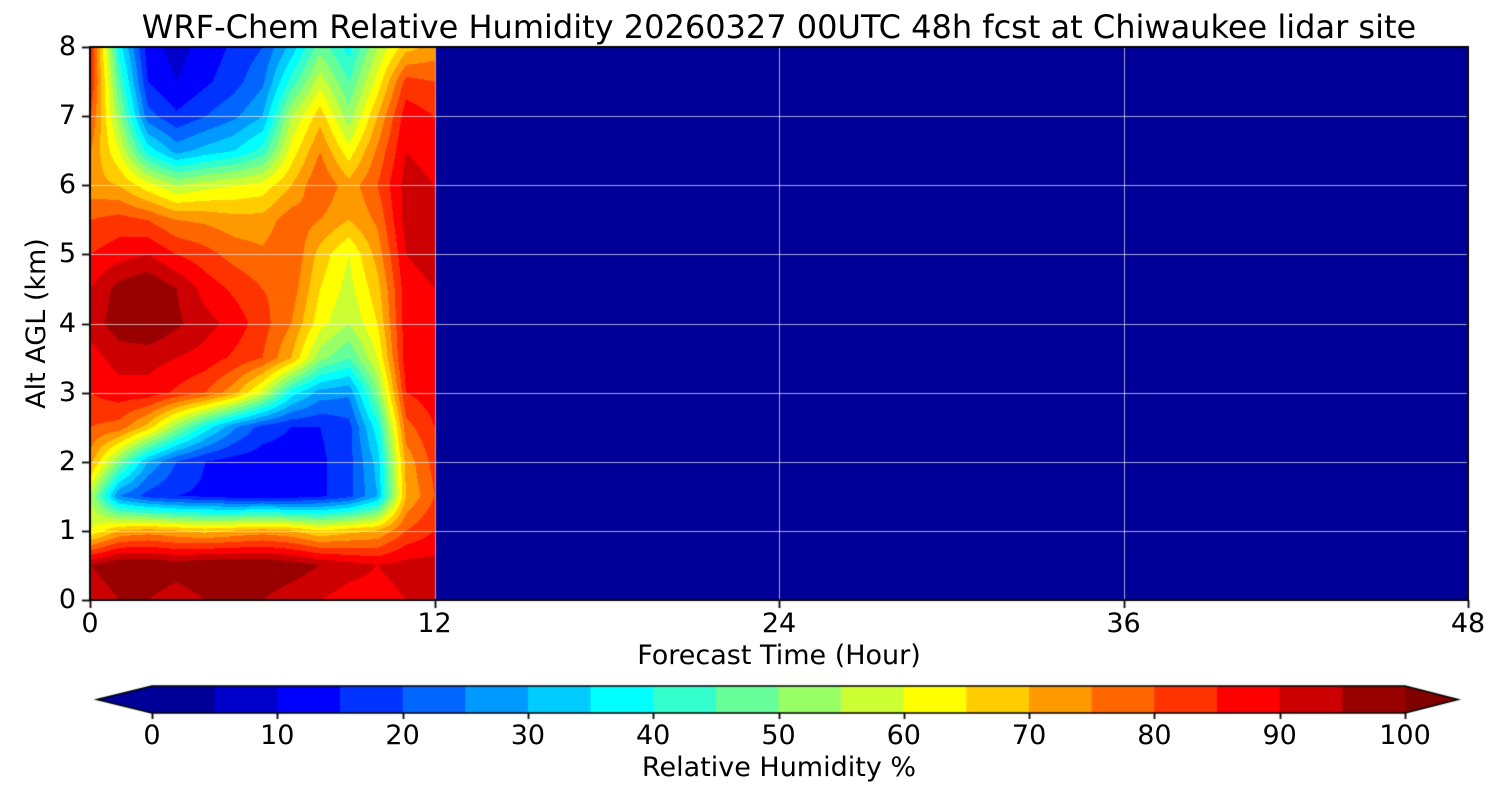  What do you see at coordinates (90, 623) in the screenshot?
I see `x-tick-label: 0` at bounding box center [90, 623].